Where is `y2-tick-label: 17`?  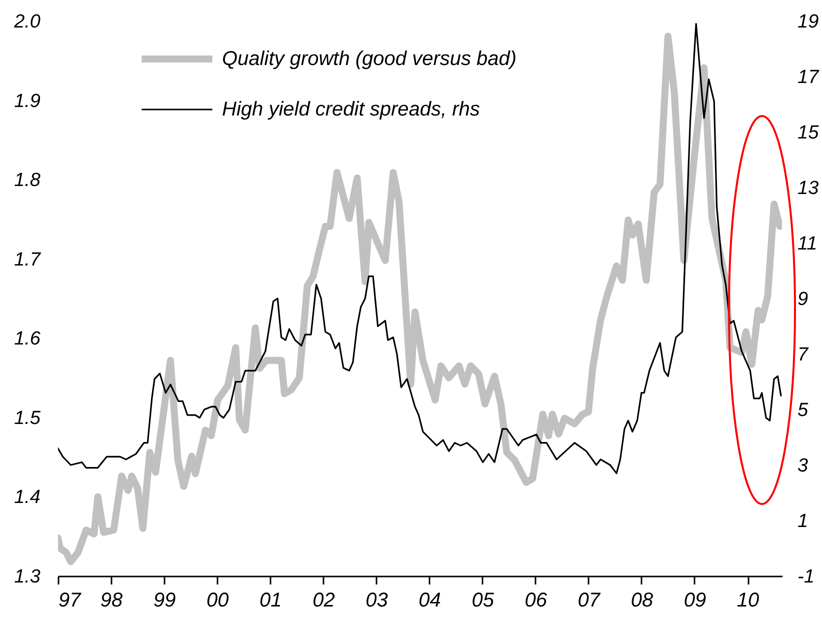 y2-tick-label: 17 is located at coordinates (809, 77).